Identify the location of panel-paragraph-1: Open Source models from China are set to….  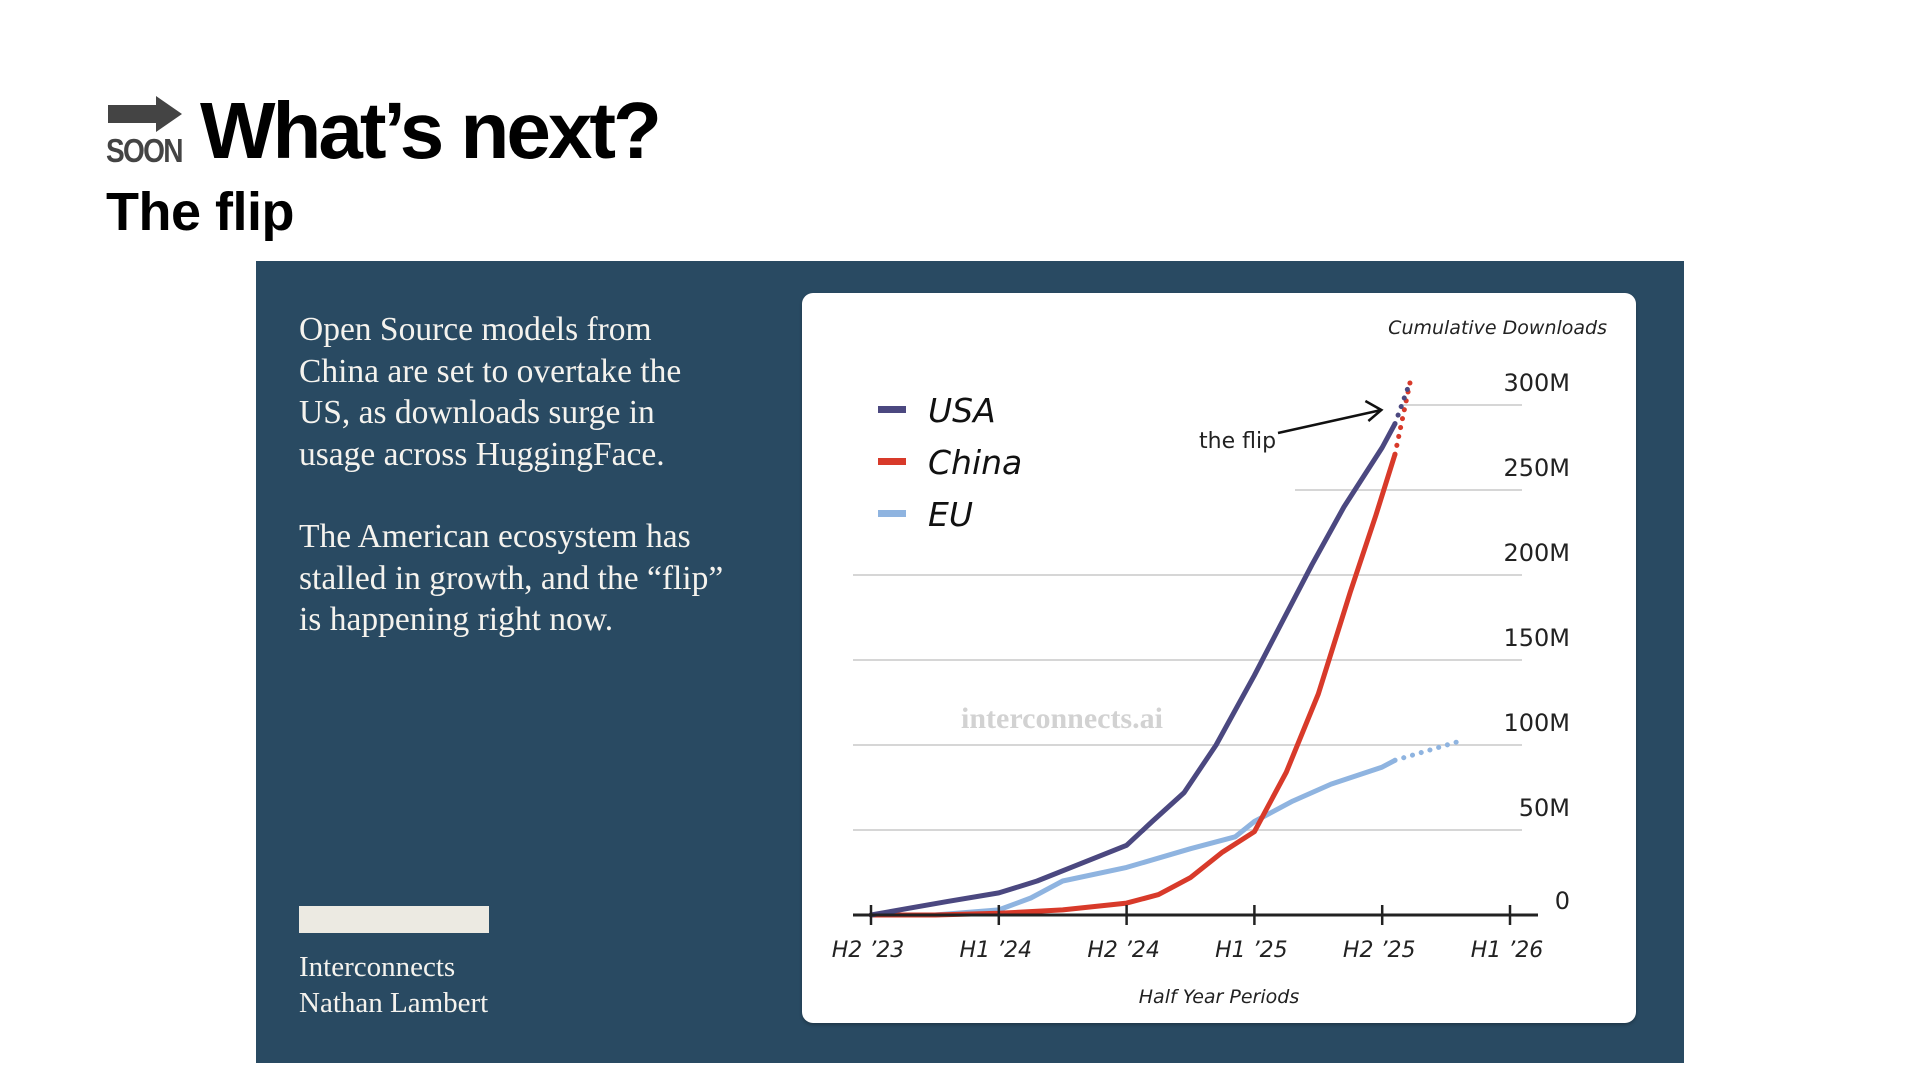
(490, 392).